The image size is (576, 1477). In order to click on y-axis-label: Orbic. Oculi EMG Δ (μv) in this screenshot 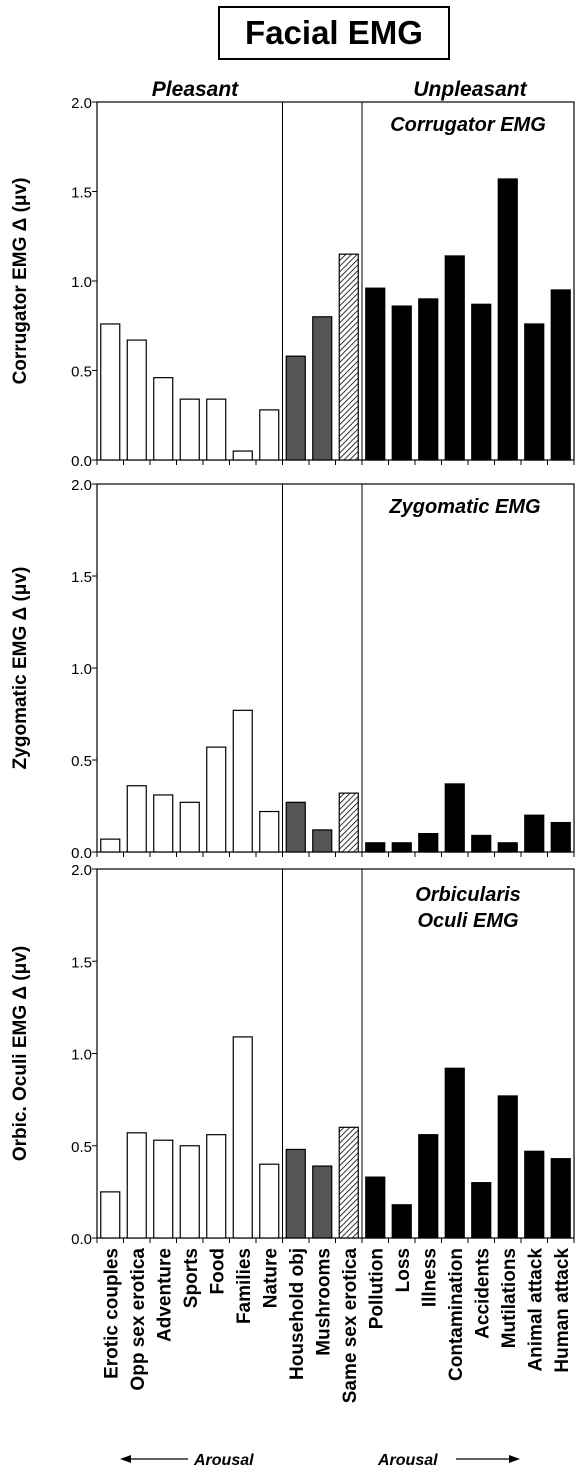, I will do `click(20, 1053)`.